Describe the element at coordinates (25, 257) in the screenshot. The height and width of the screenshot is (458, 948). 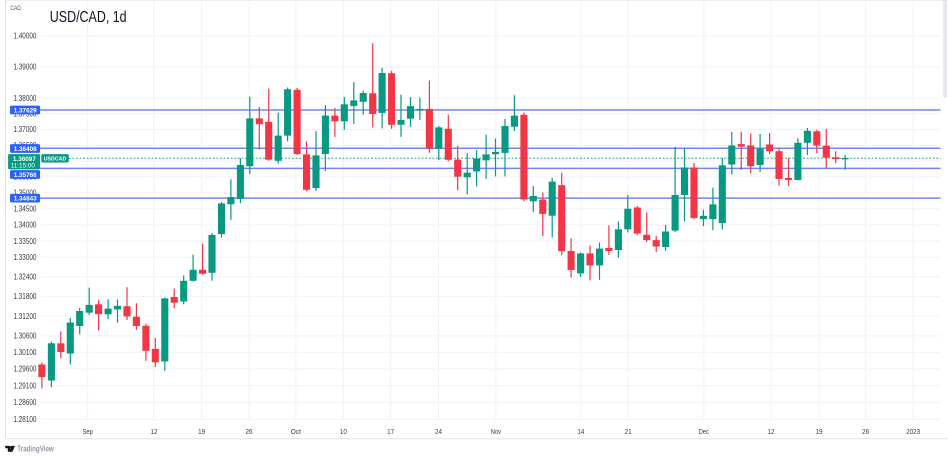
I see `svg-text: 1.33000` at that location.